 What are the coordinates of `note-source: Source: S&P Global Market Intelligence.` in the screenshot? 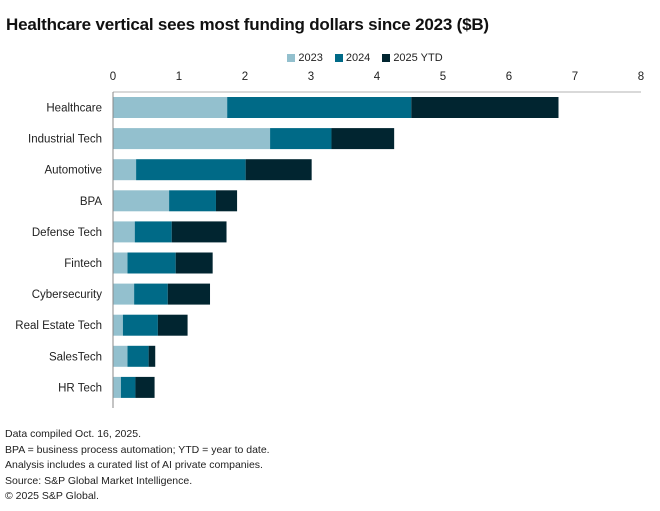 It's located at (99, 480).